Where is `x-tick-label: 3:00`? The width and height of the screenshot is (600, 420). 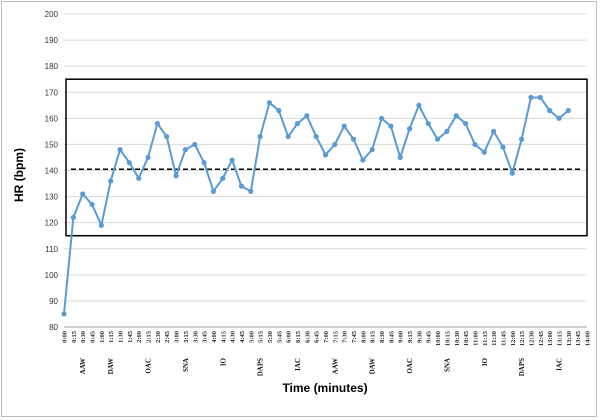 x-tick-label: 3:00 is located at coordinates (177, 337).